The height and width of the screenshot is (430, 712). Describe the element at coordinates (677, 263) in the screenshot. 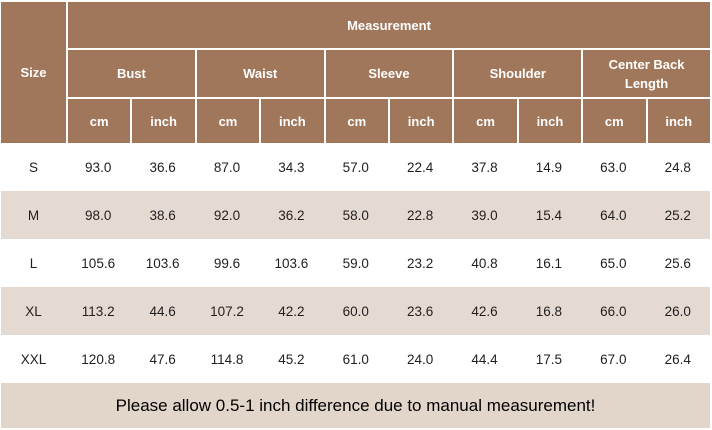

I see `value-cell: 25.6` at that location.